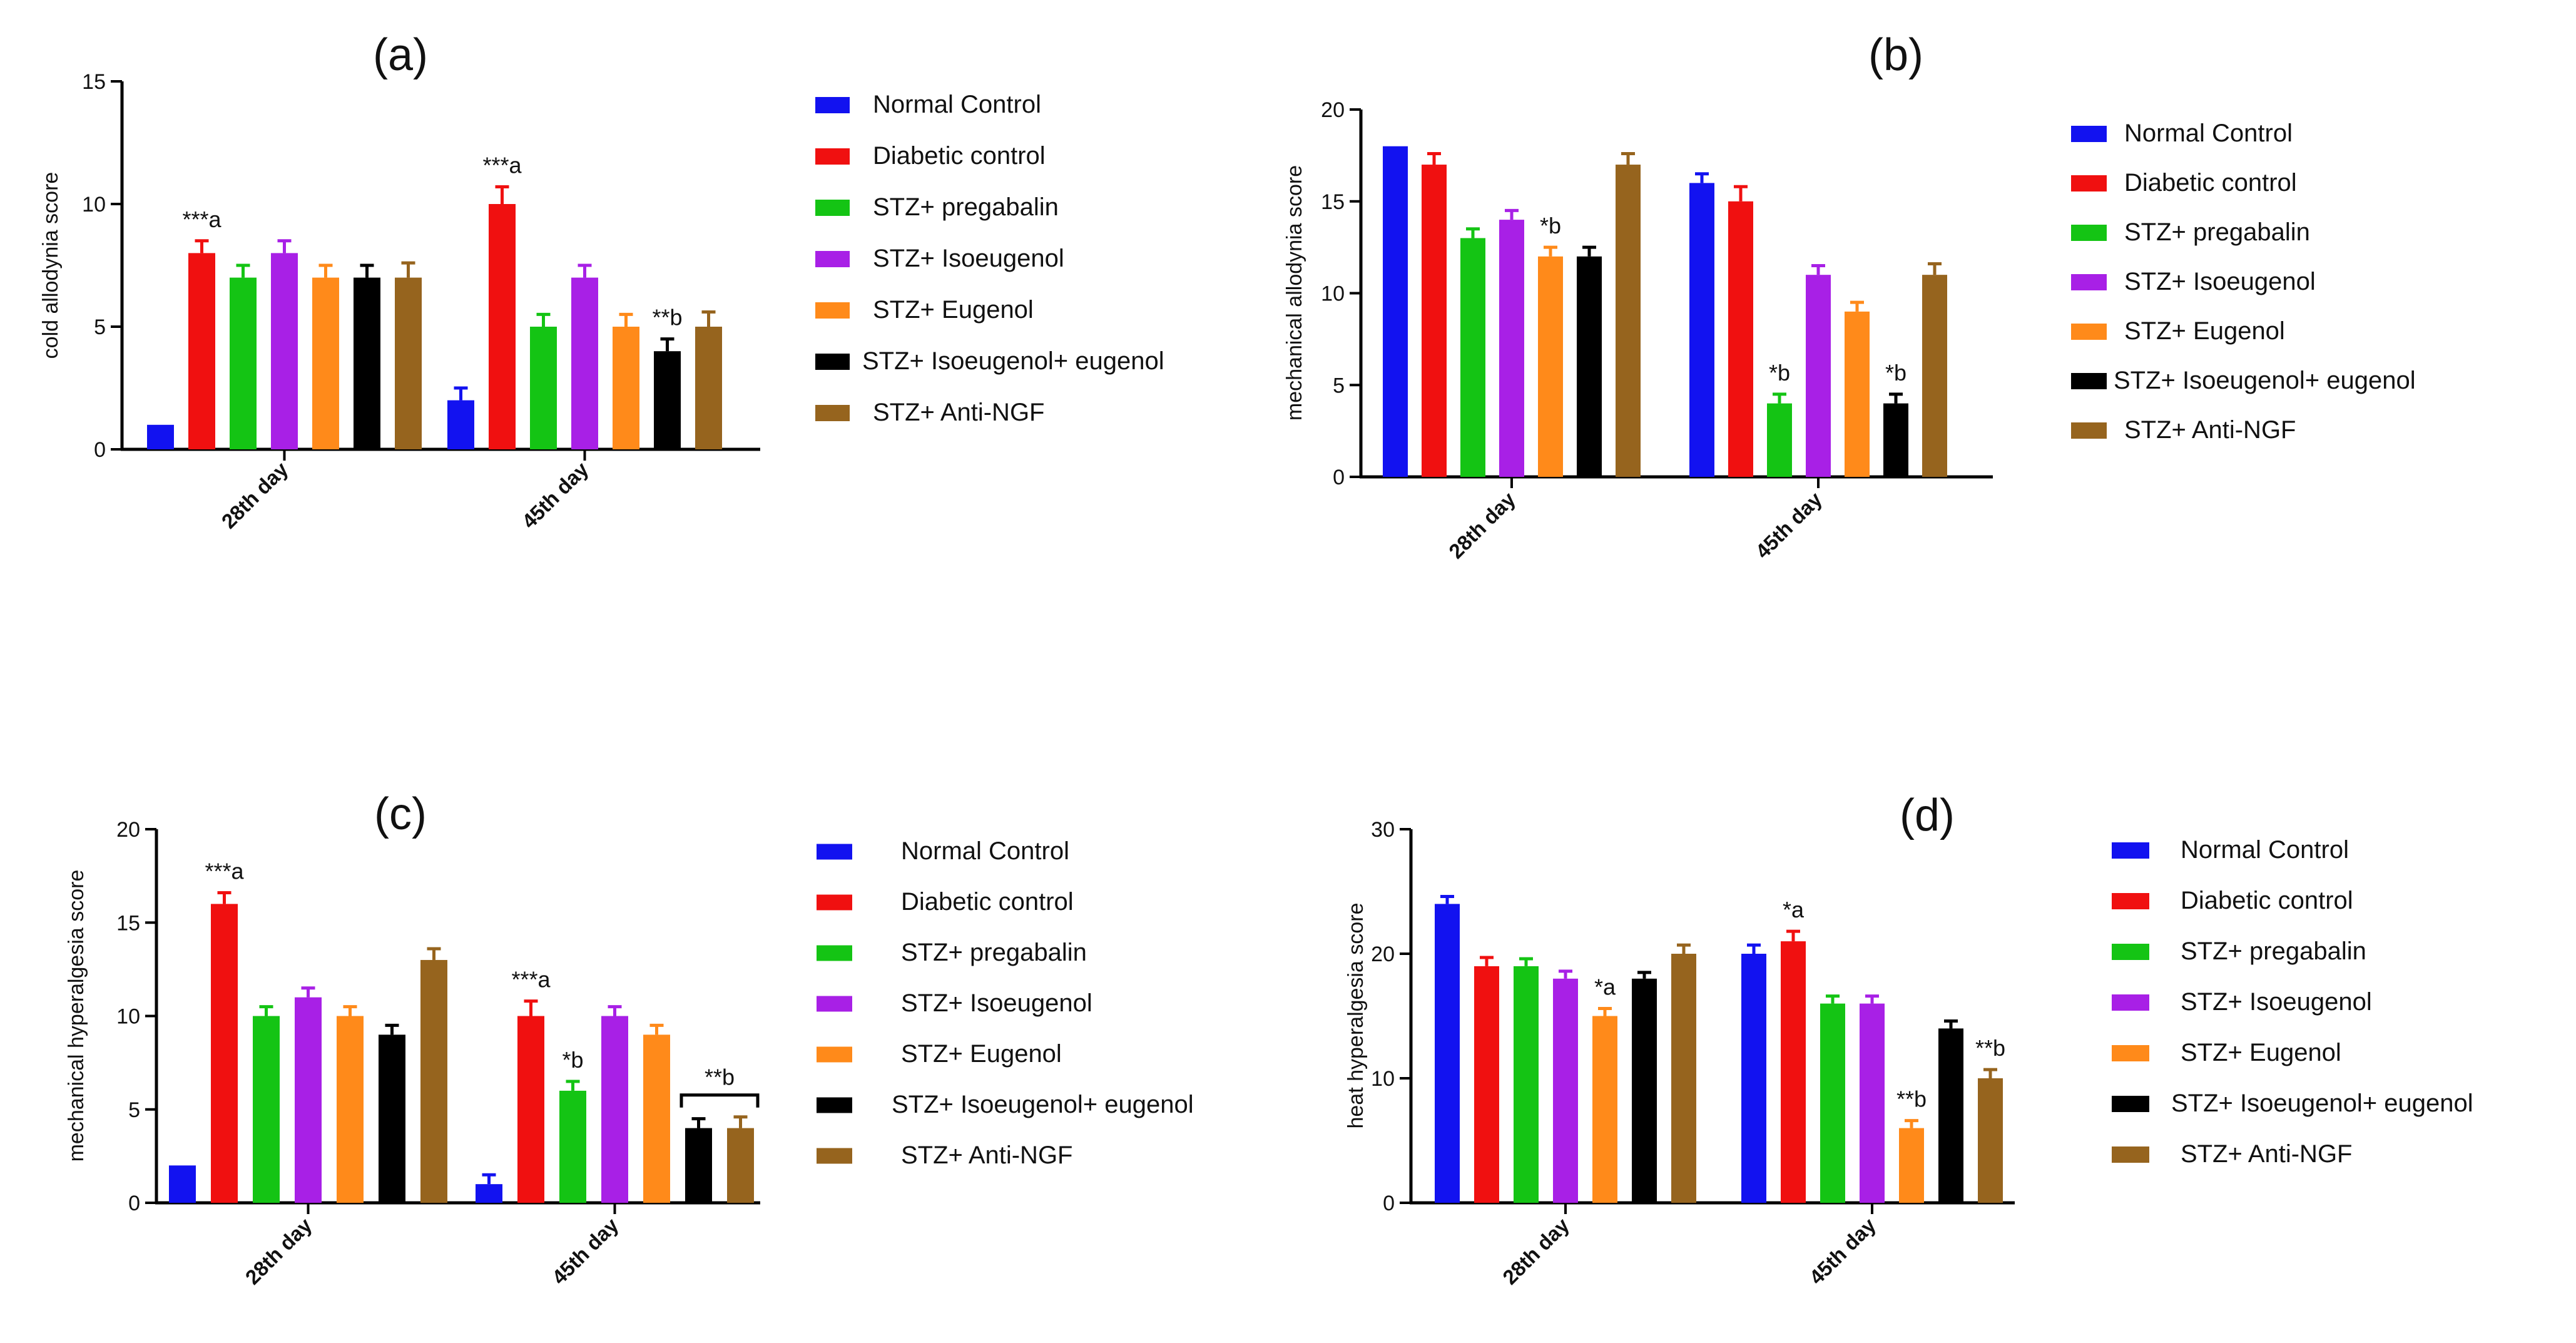  I want to click on legend-label: Normal Control, so click(957, 104).